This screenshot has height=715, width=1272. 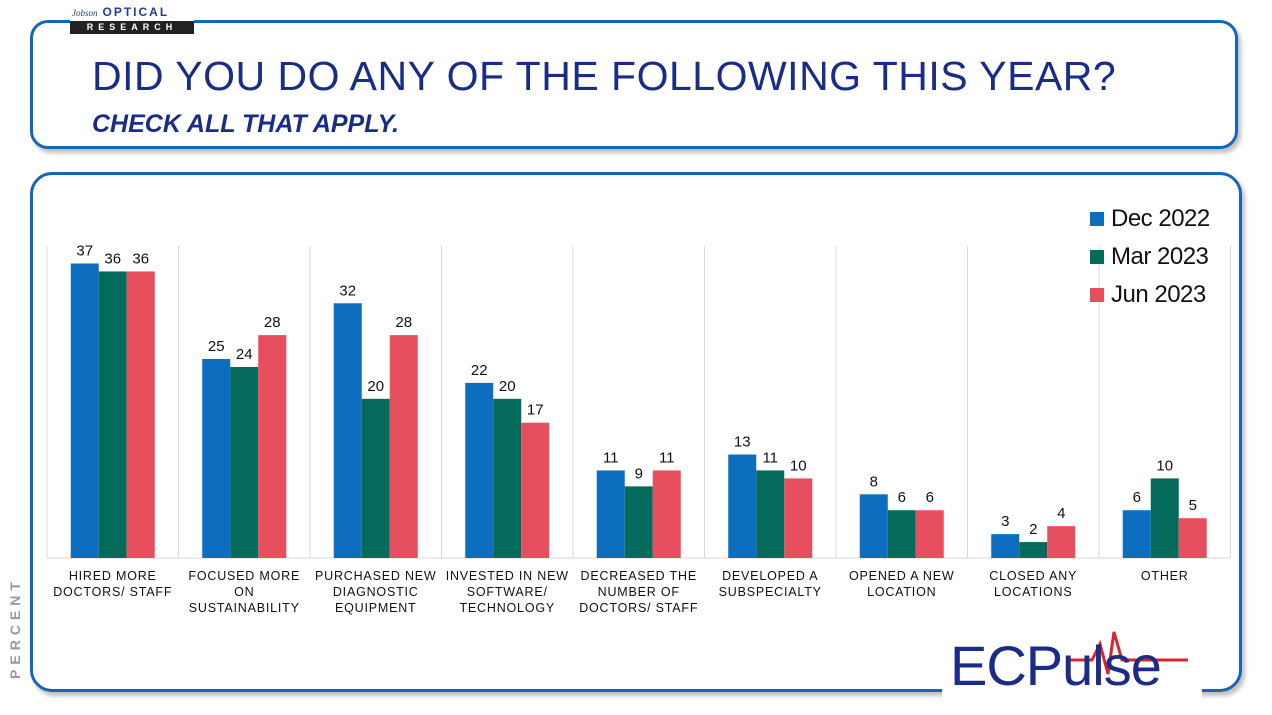 What do you see at coordinates (1033, 592) in the screenshot?
I see `category-label-line: LOCATIONS` at bounding box center [1033, 592].